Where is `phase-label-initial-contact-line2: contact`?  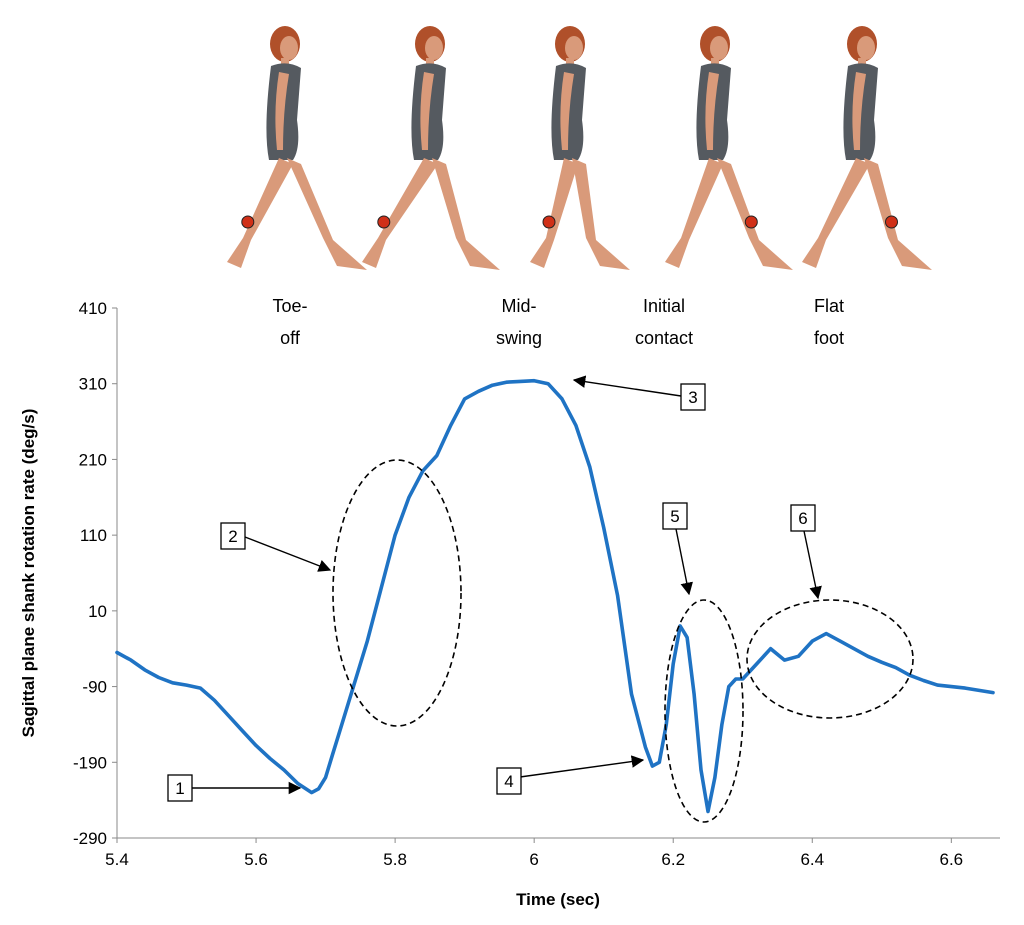
phase-label-initial-contact-line2: contact is located at coordinates (664, 338).